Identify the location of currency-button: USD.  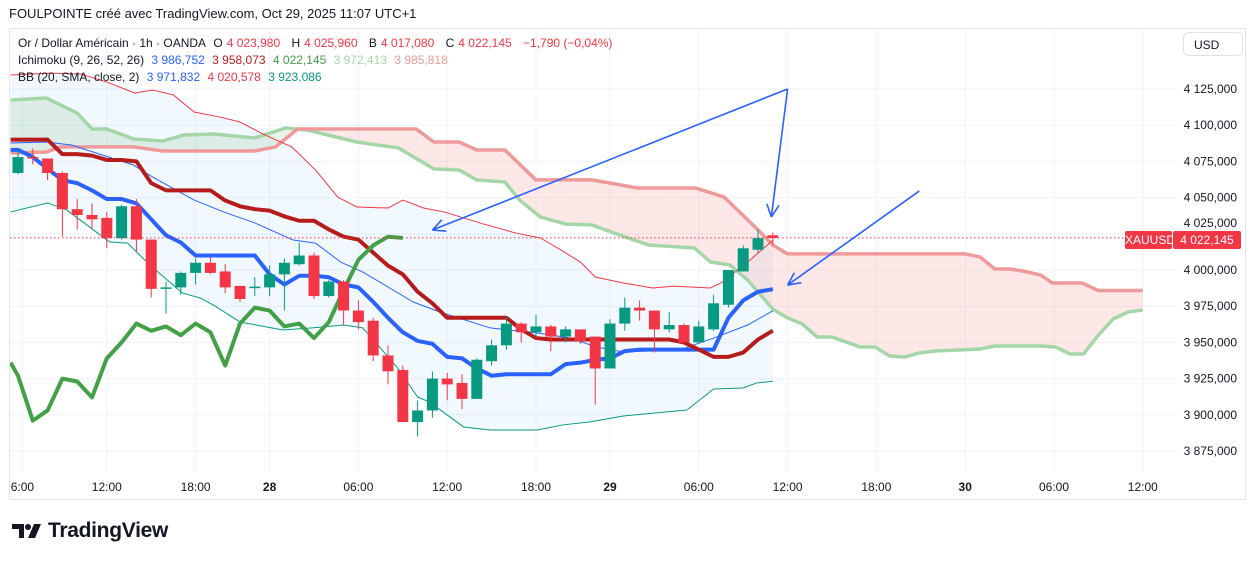
(1213, 44).